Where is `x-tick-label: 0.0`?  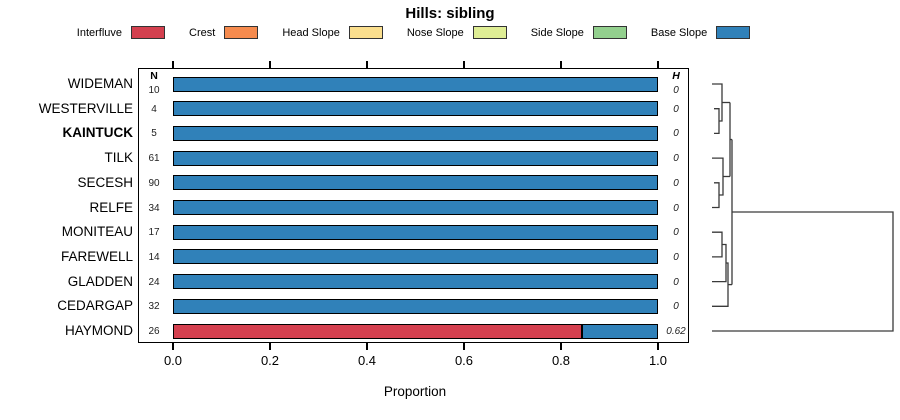
x-tick-label: 0.0 is located at coordinates (173, 360).